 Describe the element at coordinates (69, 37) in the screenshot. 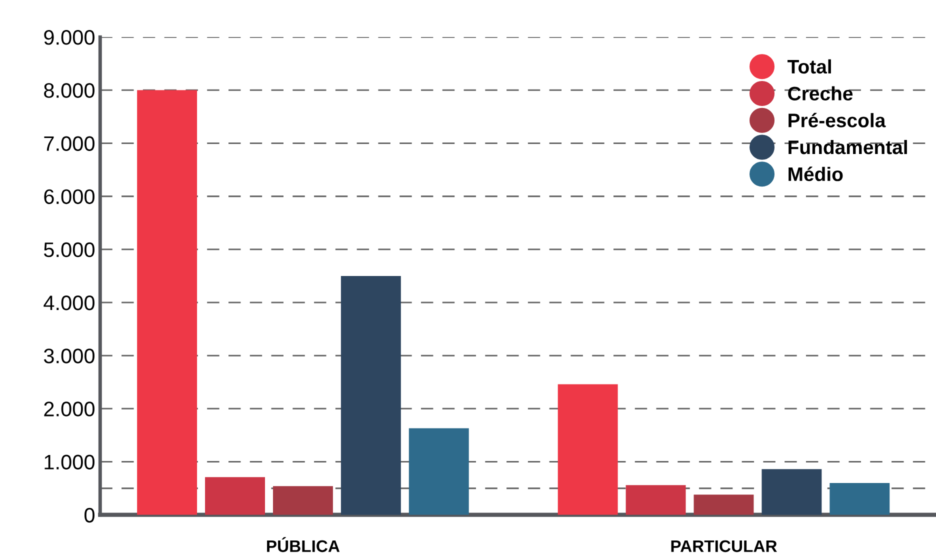

I see `y-tick-label: 9.000` at that location.